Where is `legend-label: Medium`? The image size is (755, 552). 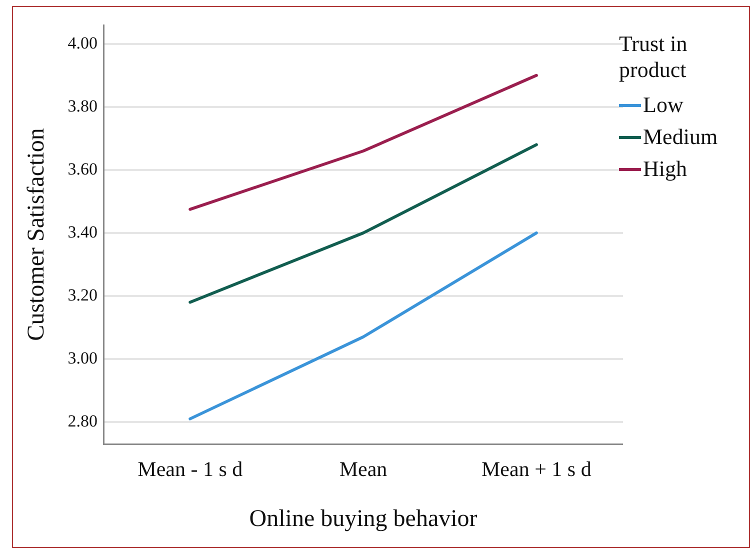
legend-label: Medium is located at coordinates (680, 137).